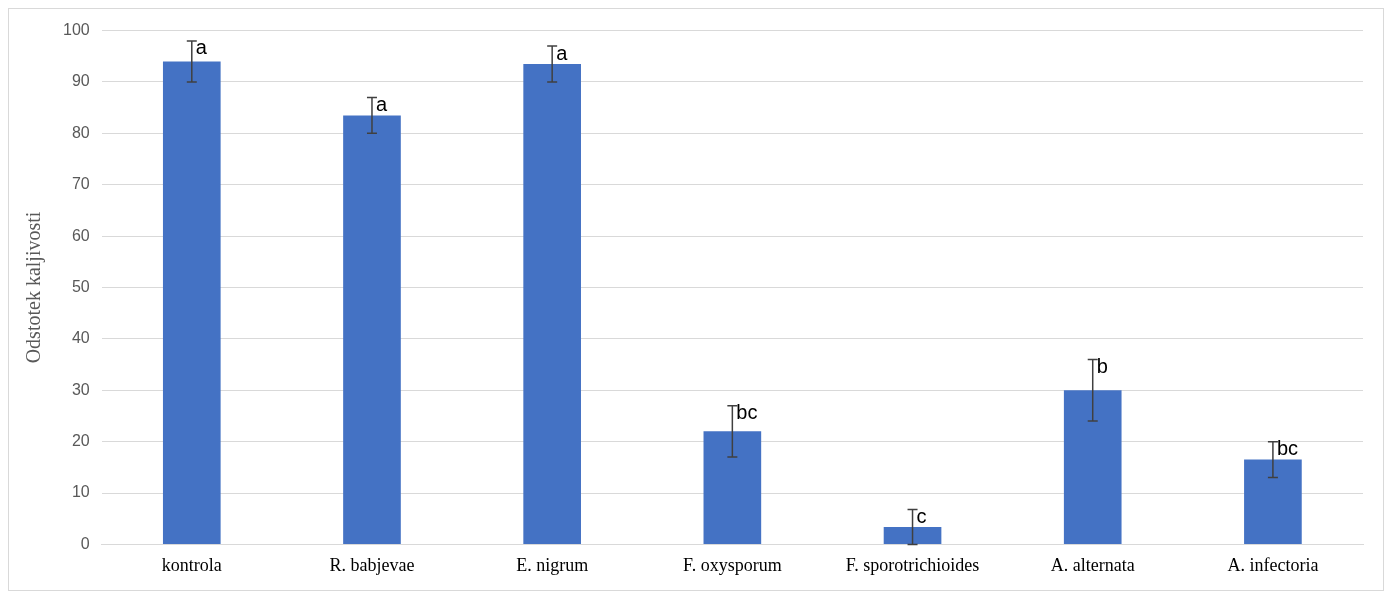 The width and height of the screenshot is (1392, 599). What do you see at coordinates (80, 81) in the screenshot?
I see `y-tick-label: 90` at bounding box center [80, 81].